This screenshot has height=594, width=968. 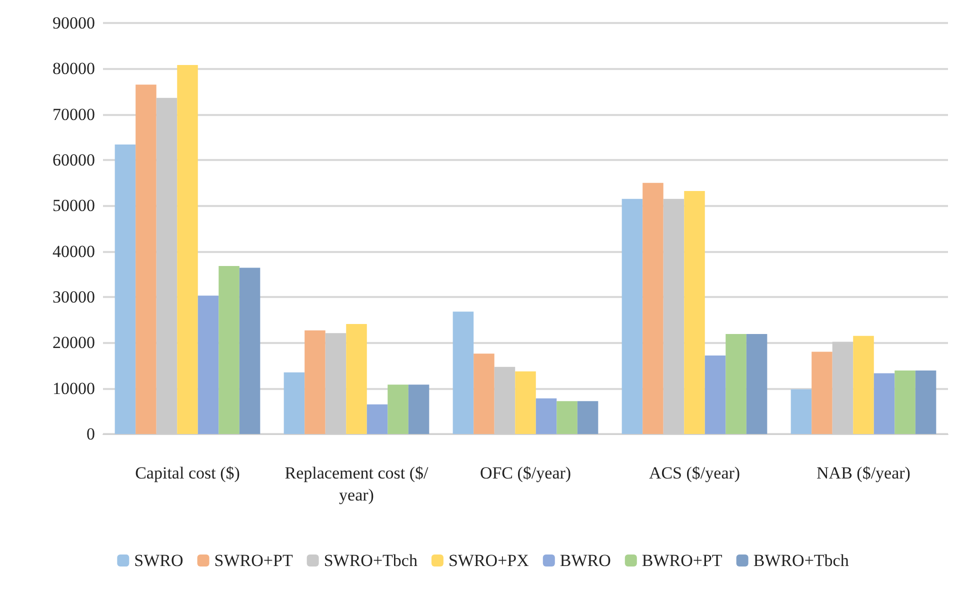 What do you see at coordinates (73, 251) in the screenshot?
I see `y-tick-label: 40000` at bounding box center [73, 251].